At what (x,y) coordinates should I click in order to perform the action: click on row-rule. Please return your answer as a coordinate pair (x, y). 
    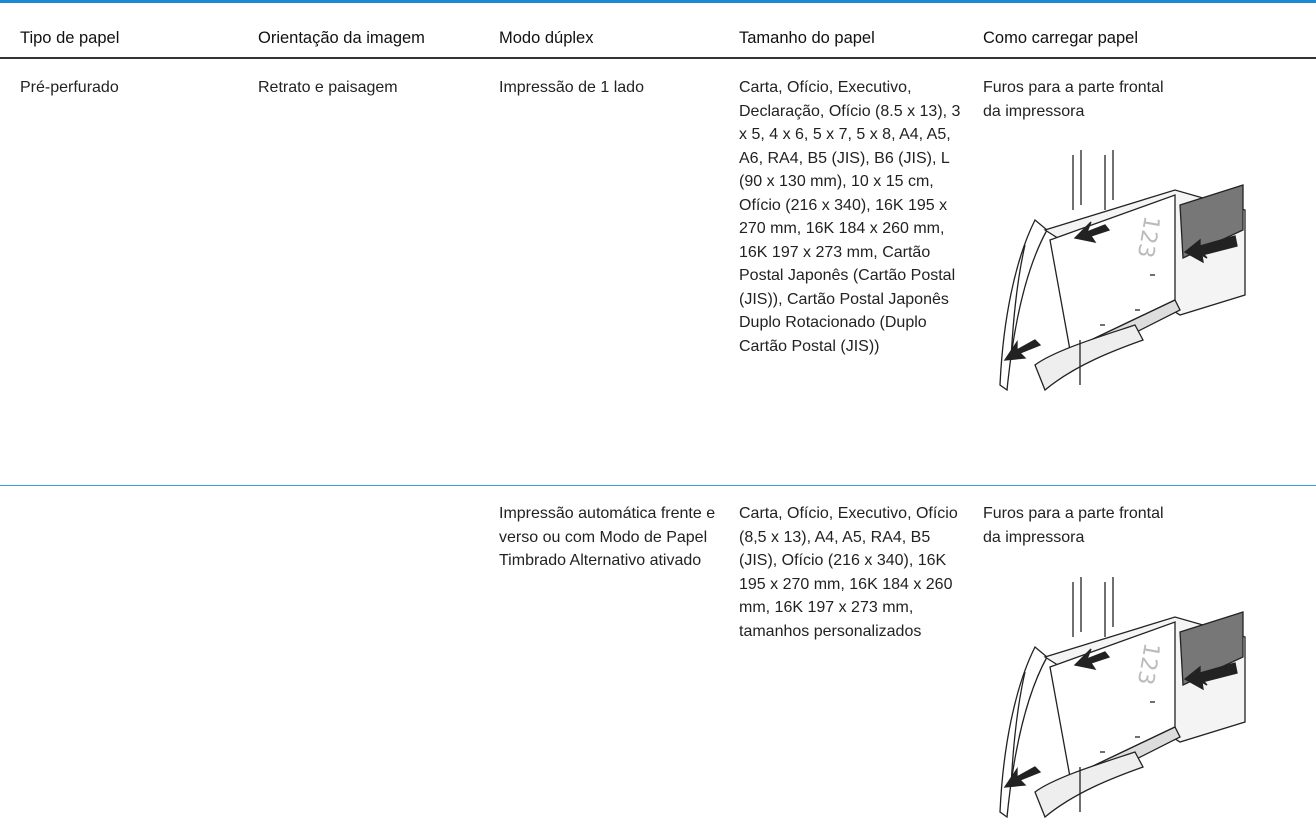
    Looking at the image, I should click on (658, 485).